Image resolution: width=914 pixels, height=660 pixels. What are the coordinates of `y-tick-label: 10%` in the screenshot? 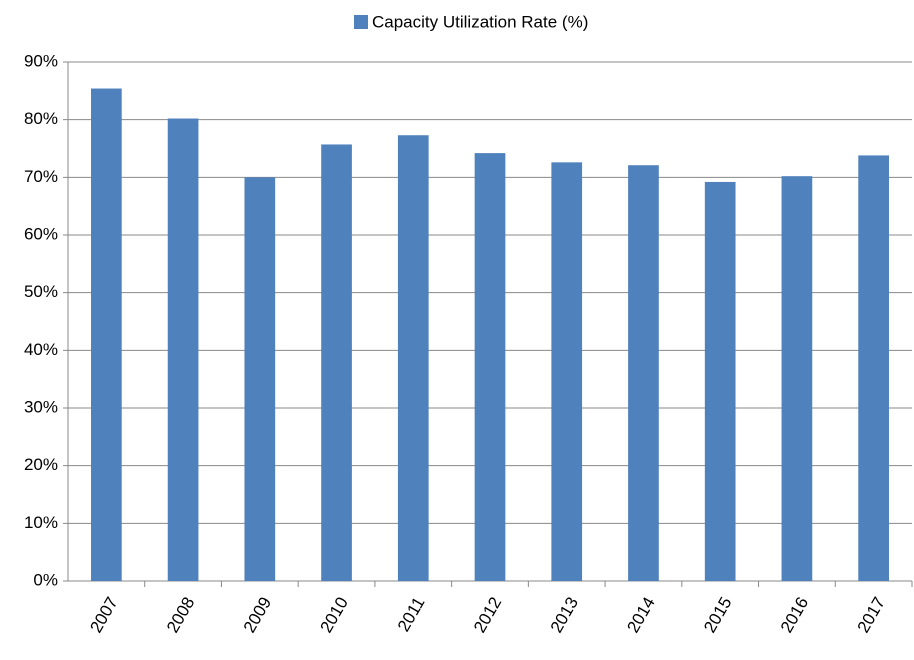 It's located at (41, 522).